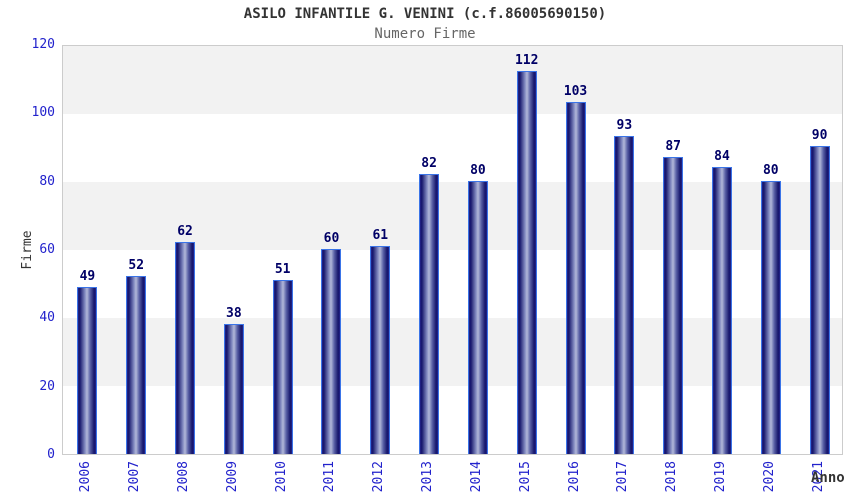 Image resolution: width=850 pixels, height=500 pixels. What do you see at coordinates (575, 91) in the screenshot?
I see `bar-value-label: 103` at bounding box center [575, 91].